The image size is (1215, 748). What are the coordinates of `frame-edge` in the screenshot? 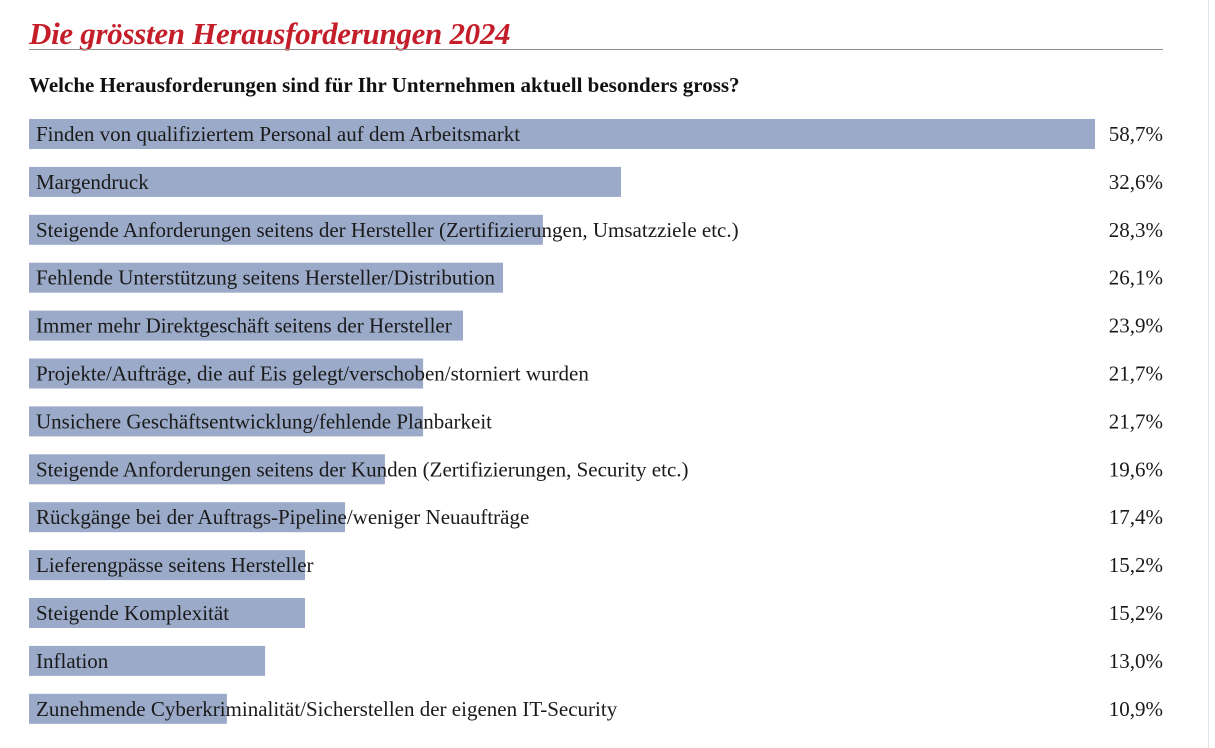 It's located at (1211, 374).